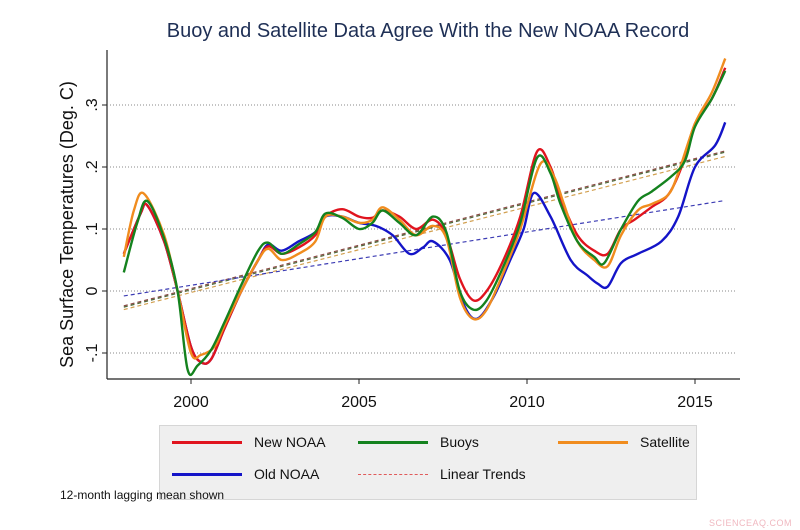  I want to click on y-tick-label: 0, so click(92, 290).